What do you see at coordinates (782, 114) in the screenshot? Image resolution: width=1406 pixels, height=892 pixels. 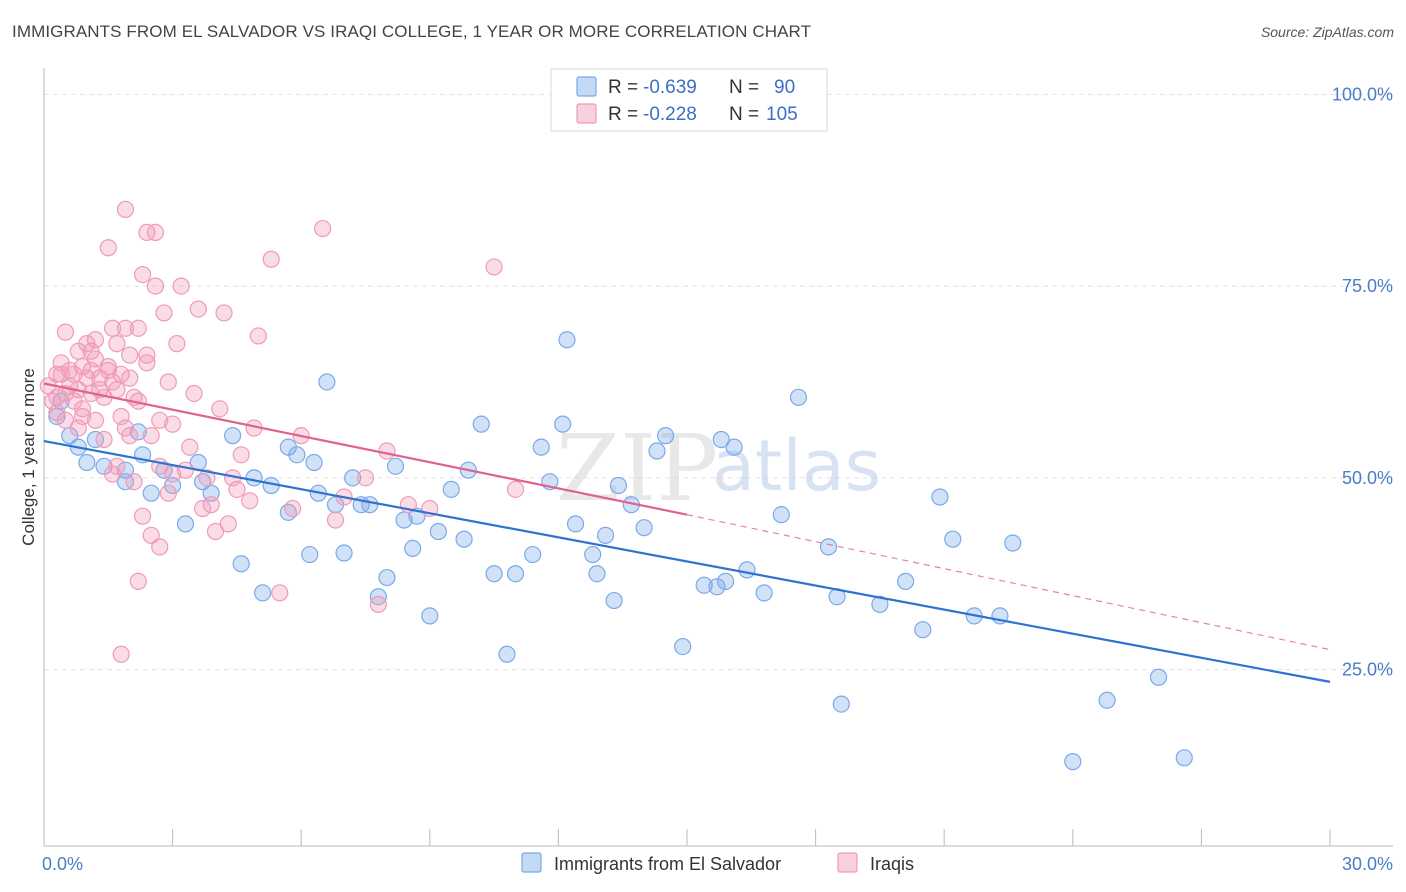 I see `legend-n-value: 105` at bounding box center [782, 114].